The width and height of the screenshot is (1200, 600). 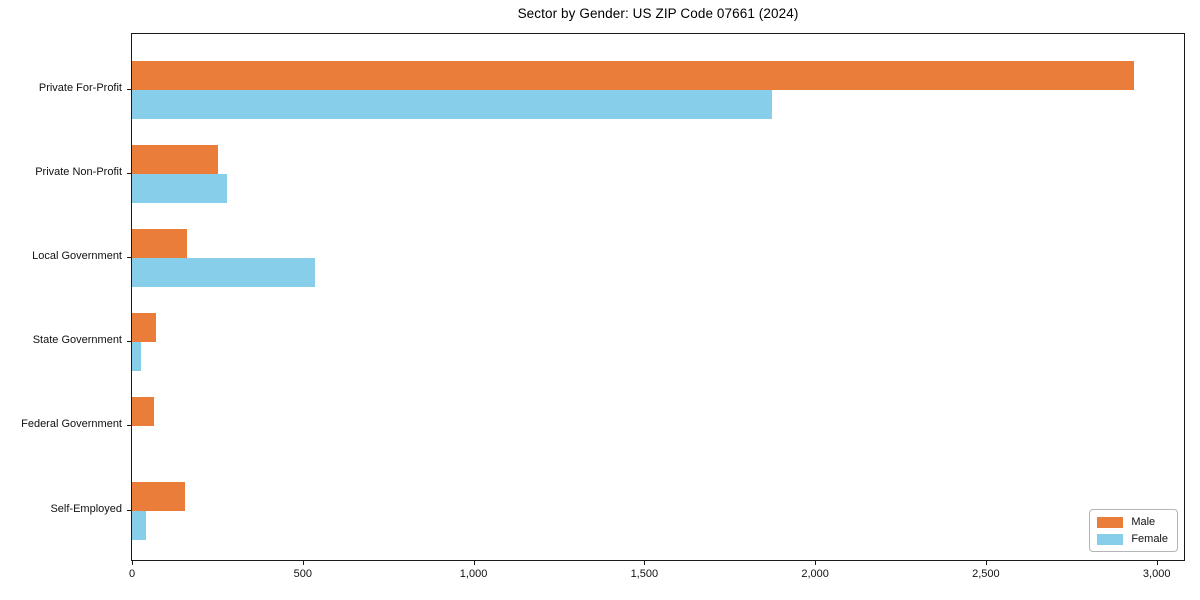 I want to click on legend-label-female: Female, so click(x=1149, y=539).